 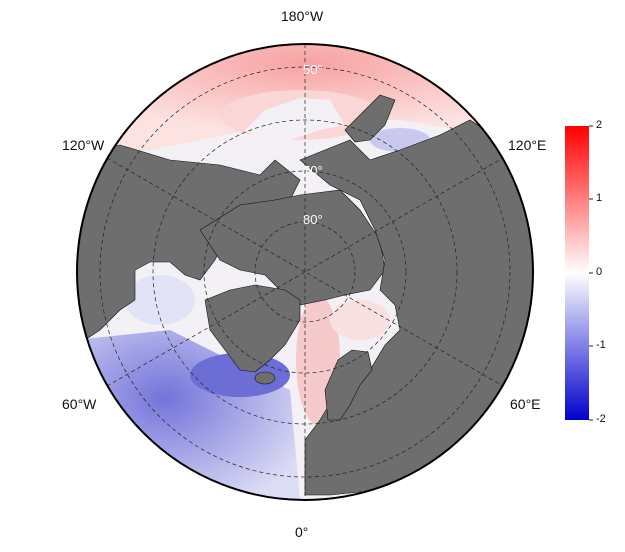 What do you see at coordinates (302, 532) in the screenshot?
I see `label-0: 0°` at bounding box center [302, 532].